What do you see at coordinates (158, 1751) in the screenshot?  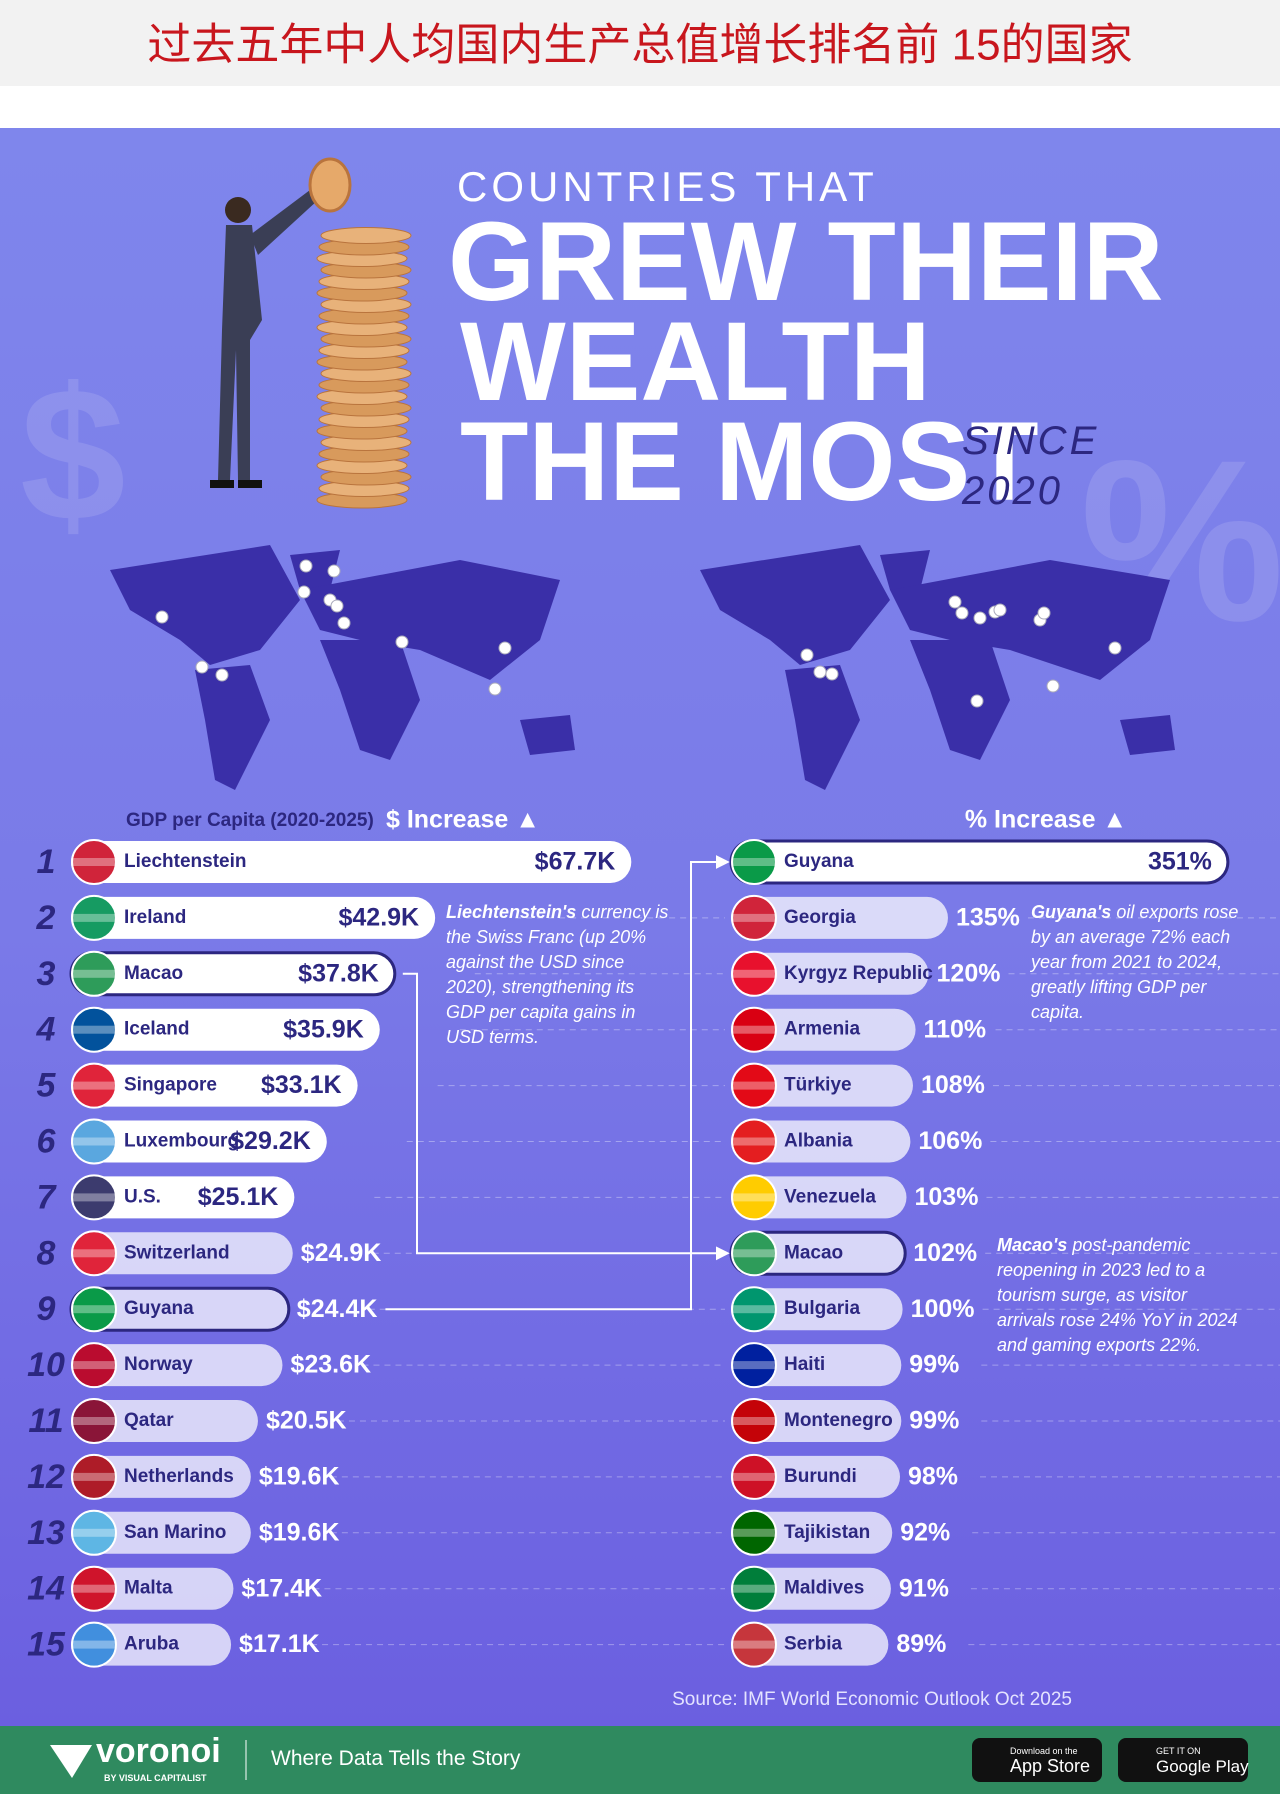 I see `brand: voronoi` at bounding box center [158, 1751].